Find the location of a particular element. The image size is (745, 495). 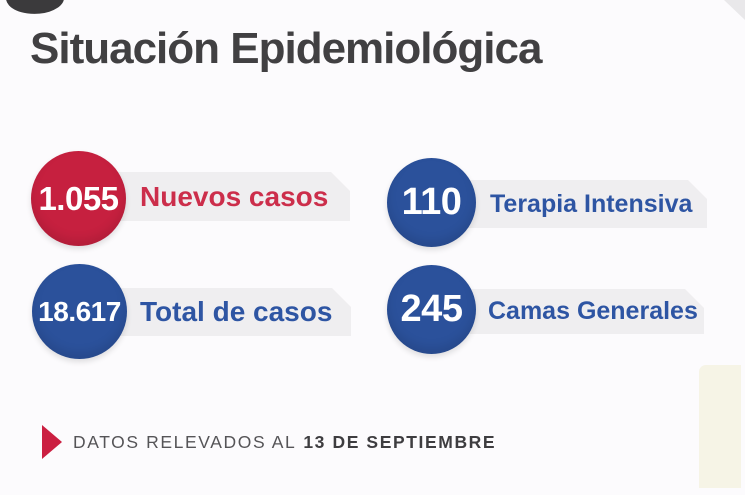

footer-text: DATOS RELEVADOS AL is located at coordinates (185, 441).